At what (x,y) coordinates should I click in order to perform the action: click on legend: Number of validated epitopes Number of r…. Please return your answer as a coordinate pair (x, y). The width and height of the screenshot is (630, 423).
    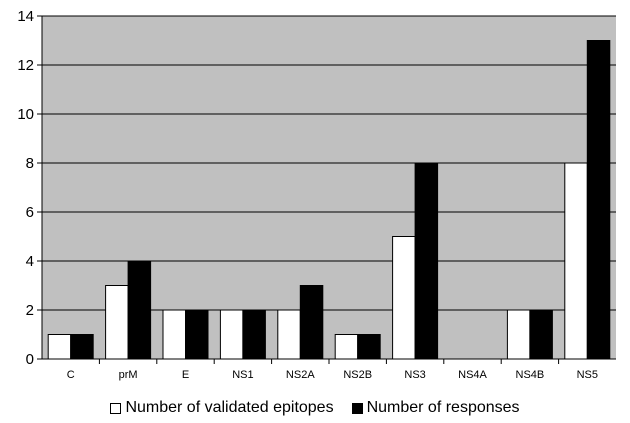
    Looking at the image, I should click on (315, 408).